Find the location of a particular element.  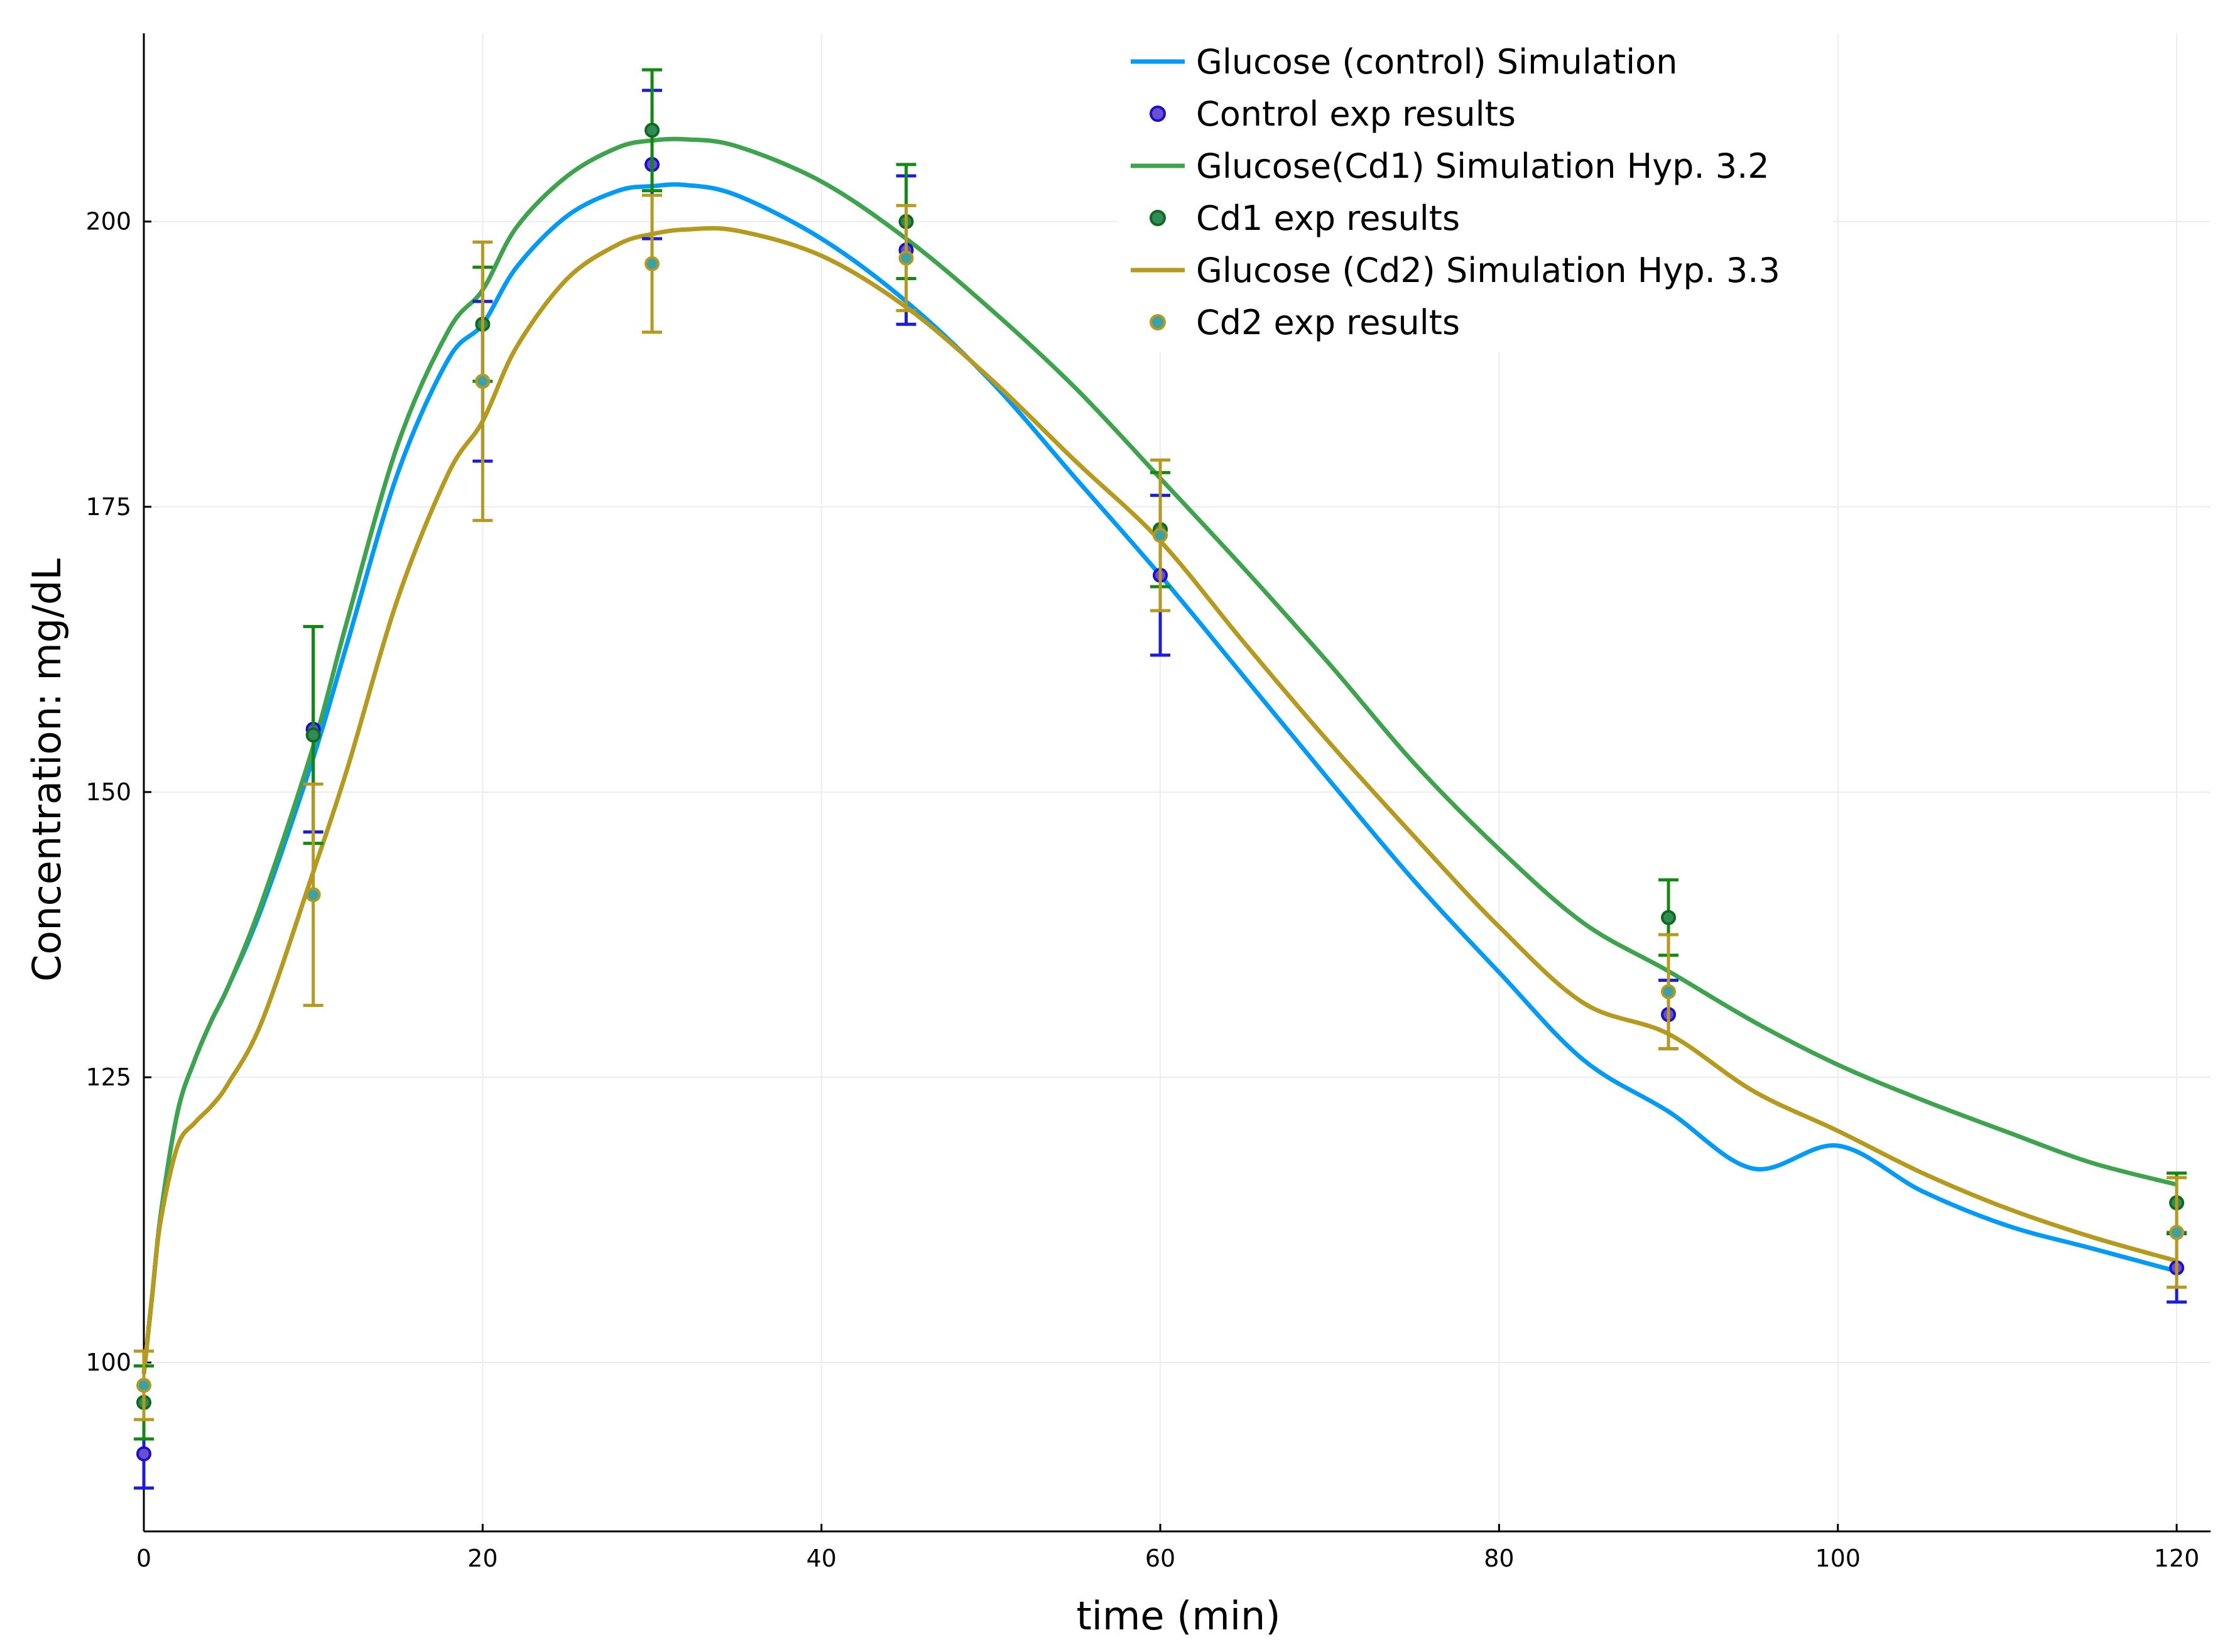

y-tick-label: 175 is located at coordinates (108, 507).